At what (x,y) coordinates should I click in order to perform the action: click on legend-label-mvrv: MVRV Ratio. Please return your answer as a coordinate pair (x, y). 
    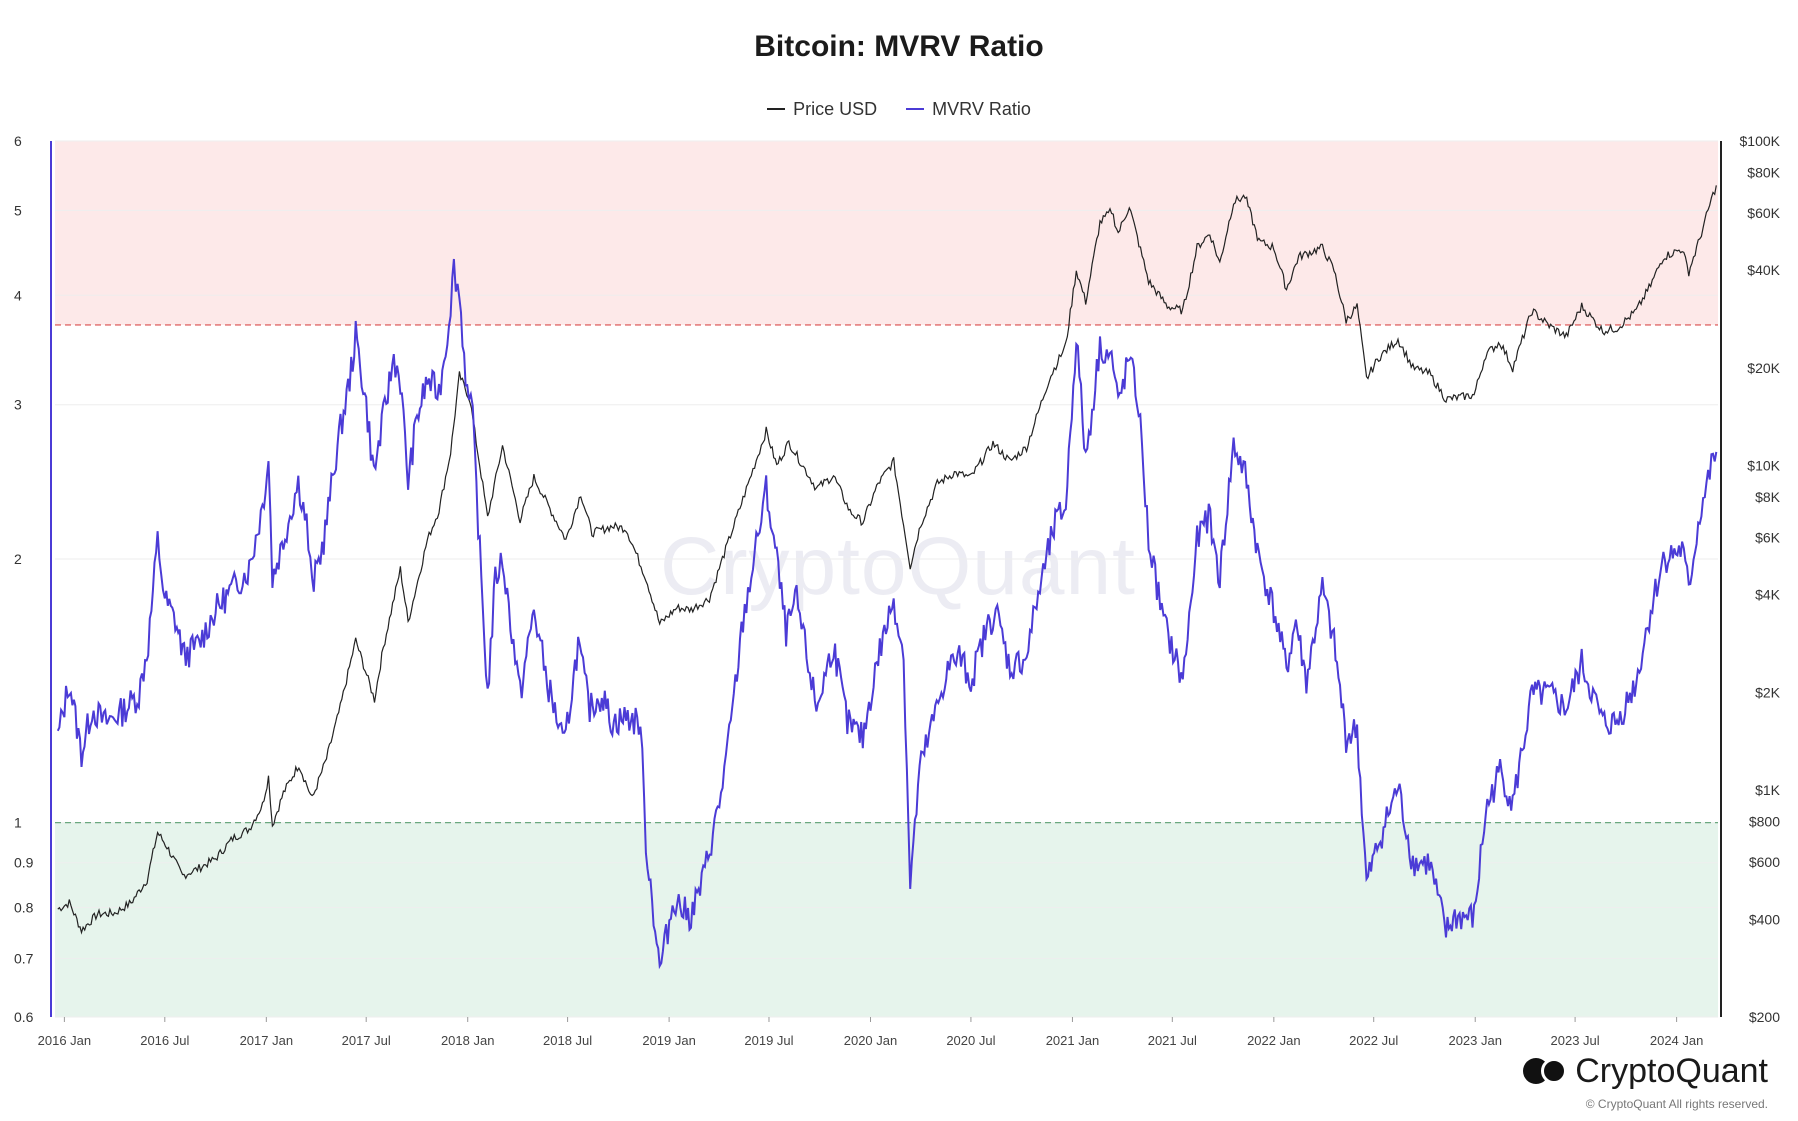
    Looking at the image, I should click on (981, 108).